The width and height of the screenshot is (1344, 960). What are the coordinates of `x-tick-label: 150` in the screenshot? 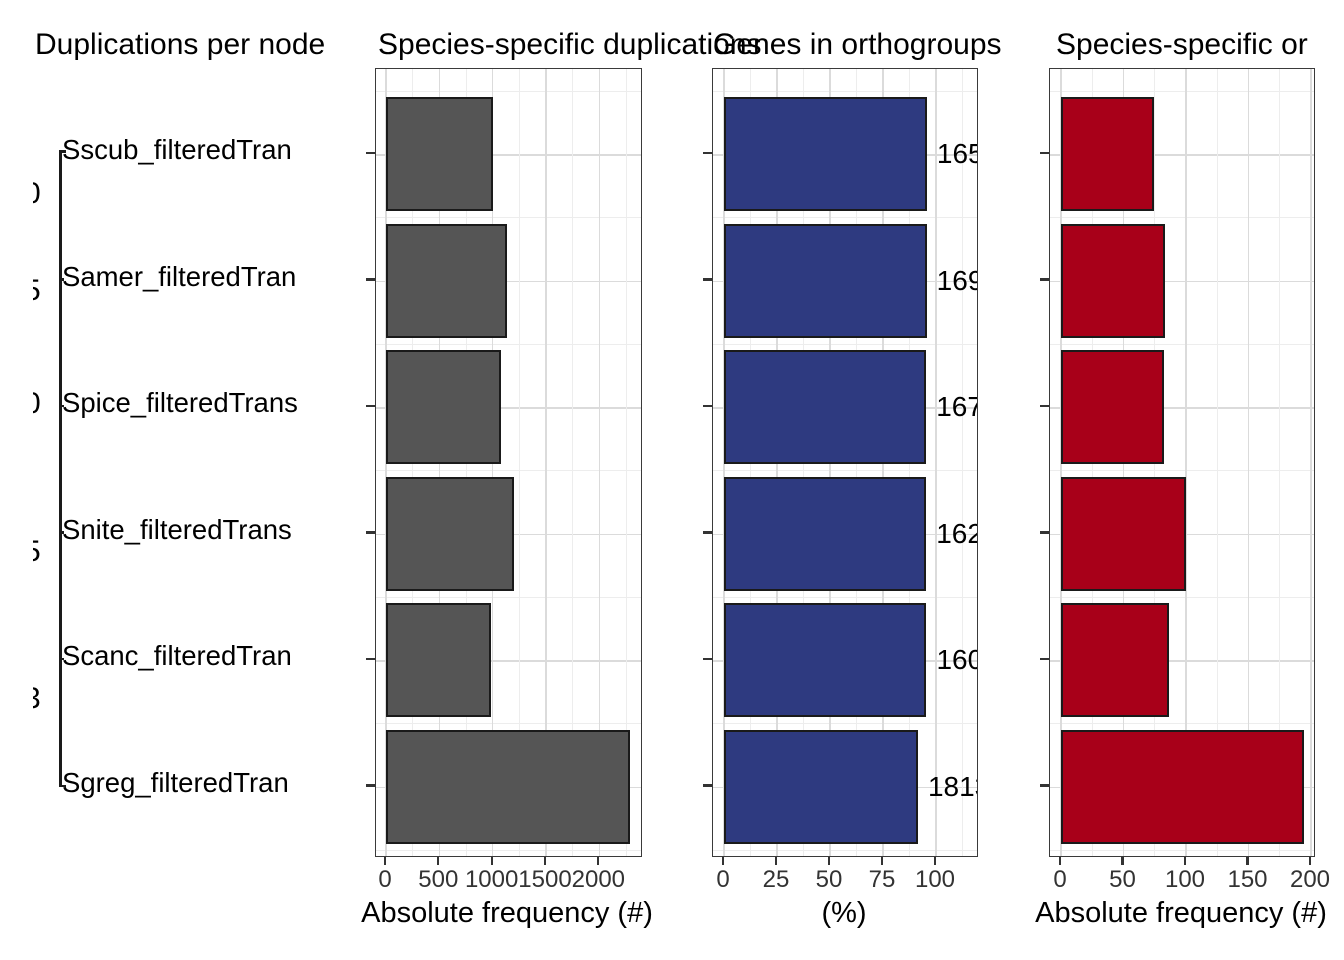 It's located at (1247, 879).